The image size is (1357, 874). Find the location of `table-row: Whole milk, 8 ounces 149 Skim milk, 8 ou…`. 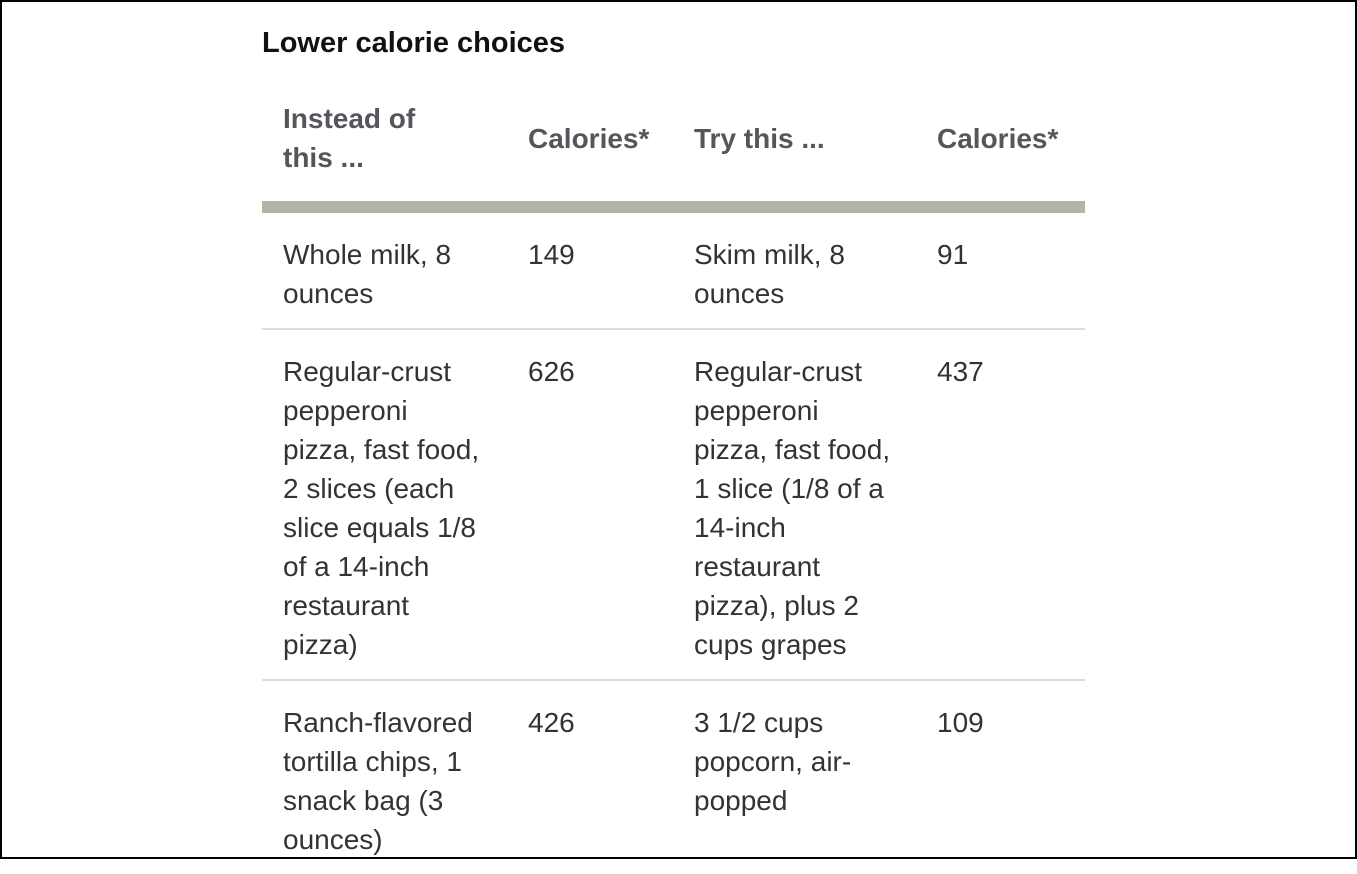

table-row: Whole milk, 8 ounces 149 Skim milk, 8 ou… is located at coordinates (673, 268).